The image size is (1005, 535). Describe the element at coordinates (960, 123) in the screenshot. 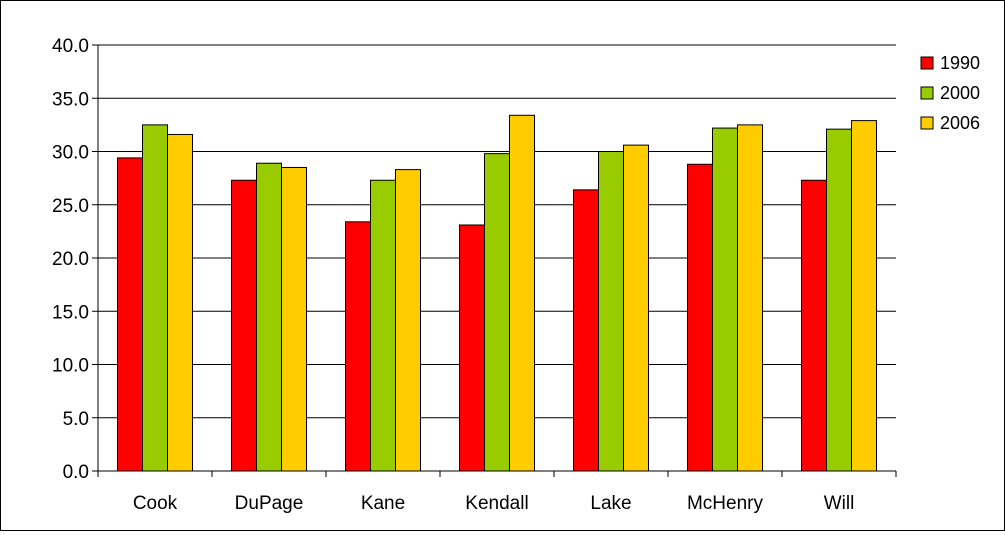

I see `legend-label-2006: 2006` at that location.